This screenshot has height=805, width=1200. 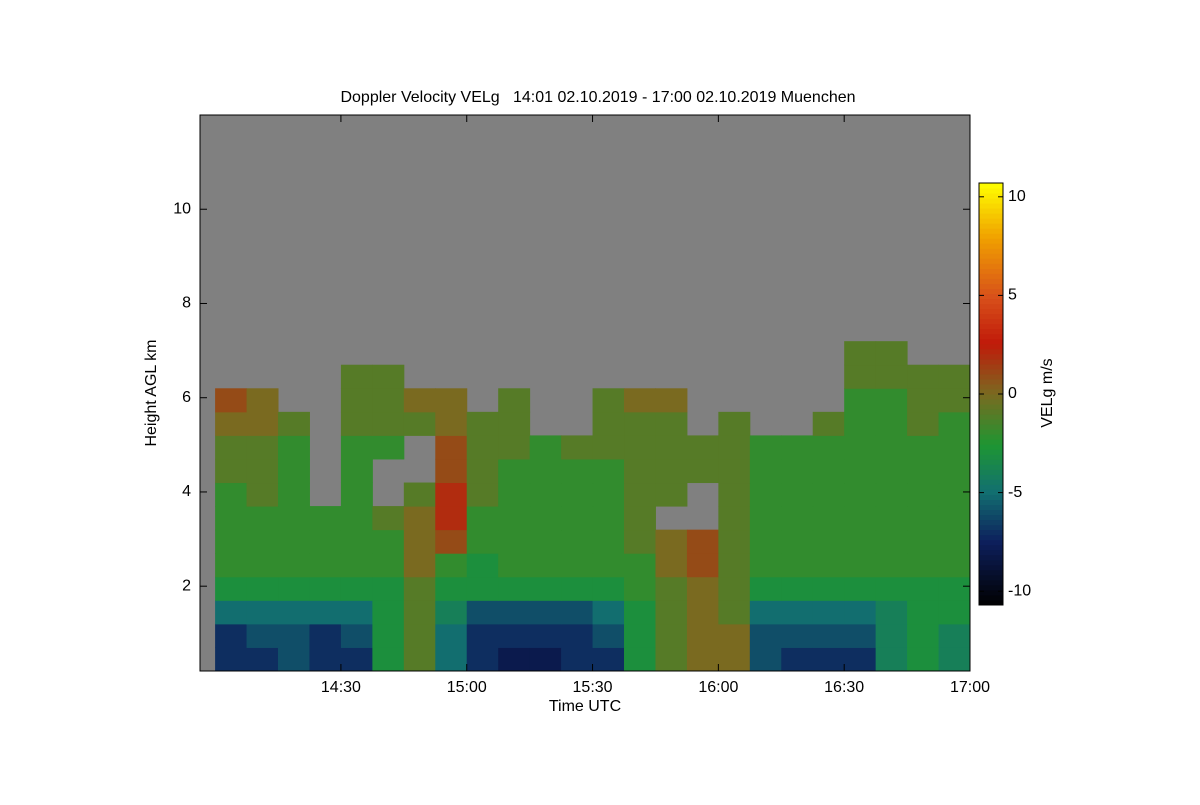 What do you see at coordinates (970, 687) in the screenshot?
I see `x-tick-label: 17:00` at bounding box center [970, 687].